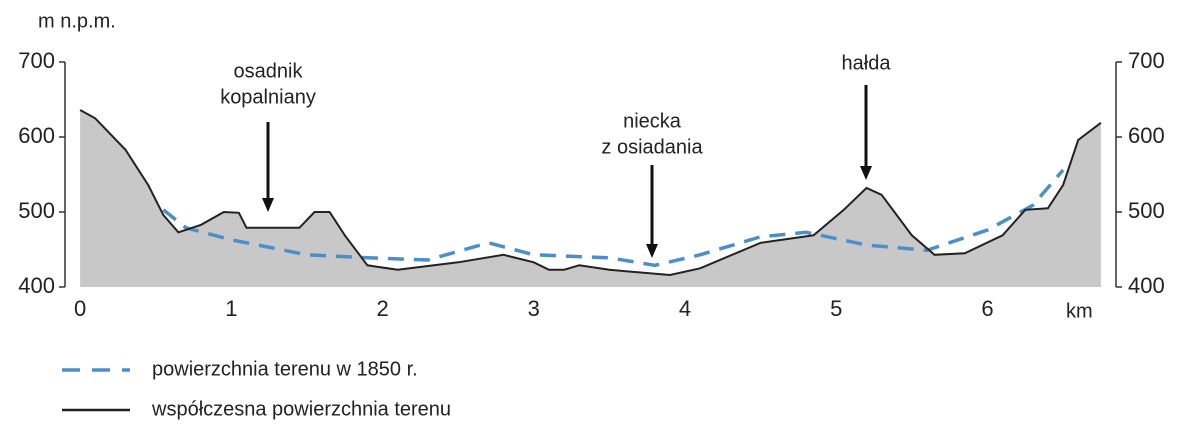 This screenshot has height=426, width=1187. I want to click on annotation-text: niecka, so click(652, 121).